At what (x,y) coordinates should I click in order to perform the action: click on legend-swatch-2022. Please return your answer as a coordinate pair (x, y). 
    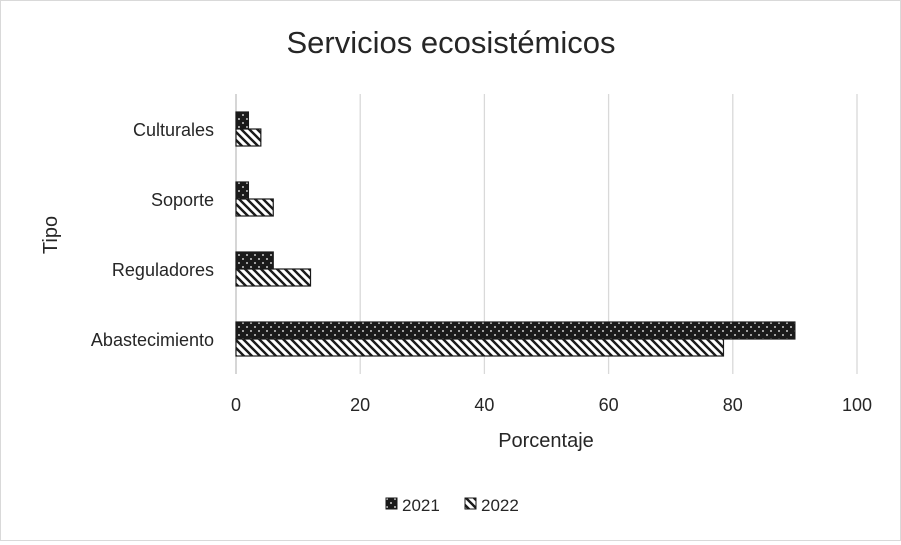
    Looking at the image, I should click on (470, 503).